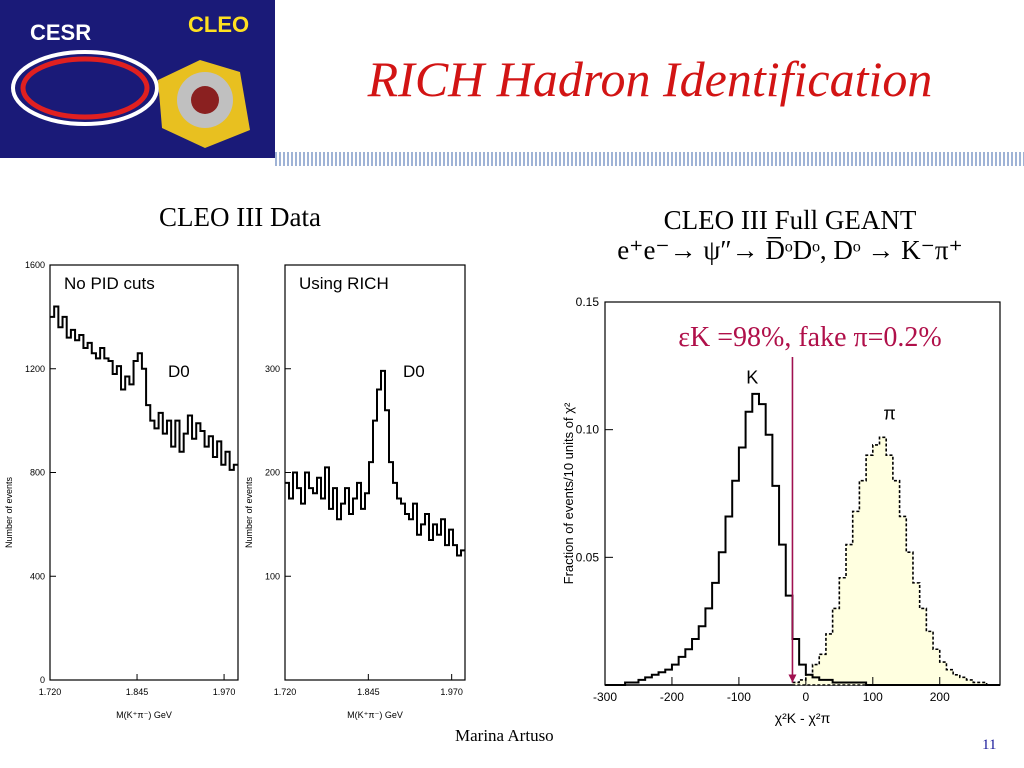  Describe the element at coordinates (218, 24) in the screenshot. I see `logo-right-text: CLEO` at that location.